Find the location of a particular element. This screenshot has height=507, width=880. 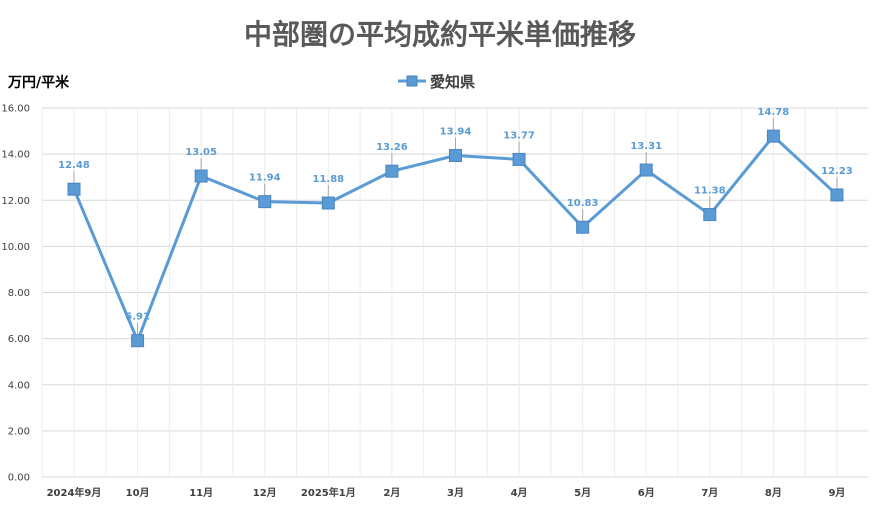

x-tick-label: 11月 is located at coordinates (201, 493).